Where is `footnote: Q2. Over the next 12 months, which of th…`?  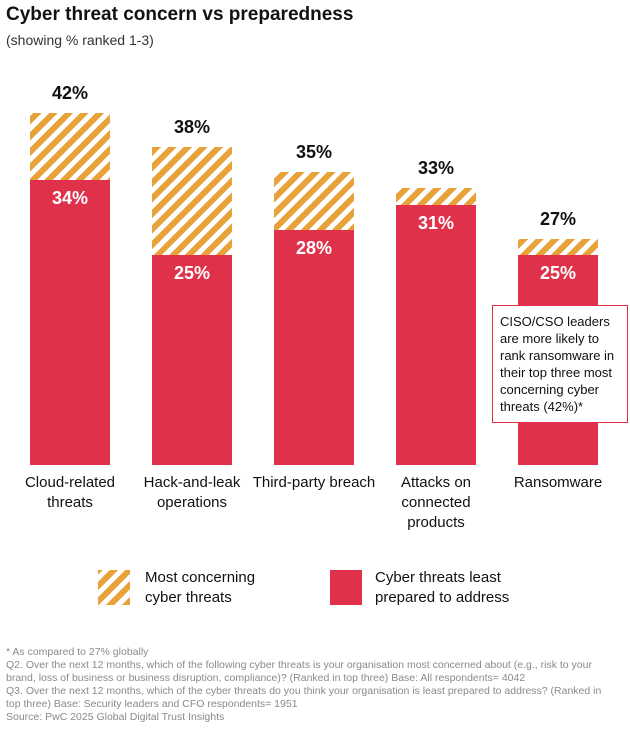
footnote: Q2. Over the next 12 months, which of th… is located at coordinates (299, 671).